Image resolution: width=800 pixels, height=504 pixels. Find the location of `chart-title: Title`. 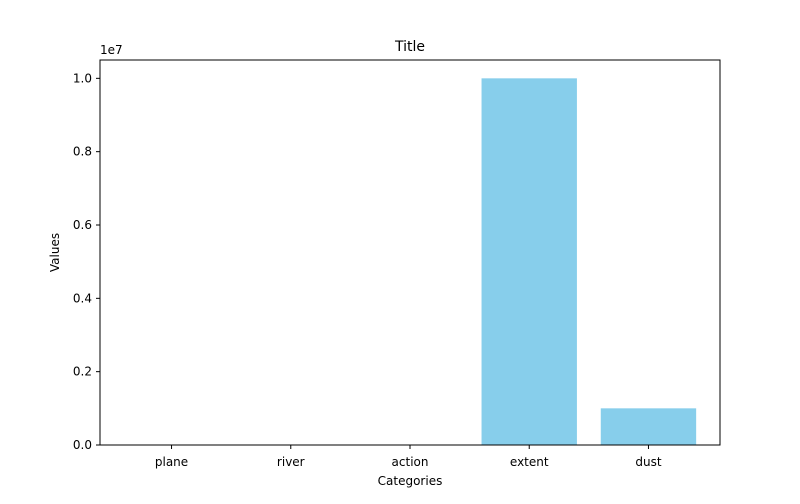

chart-title: Title is located at coordinates (409, 47).